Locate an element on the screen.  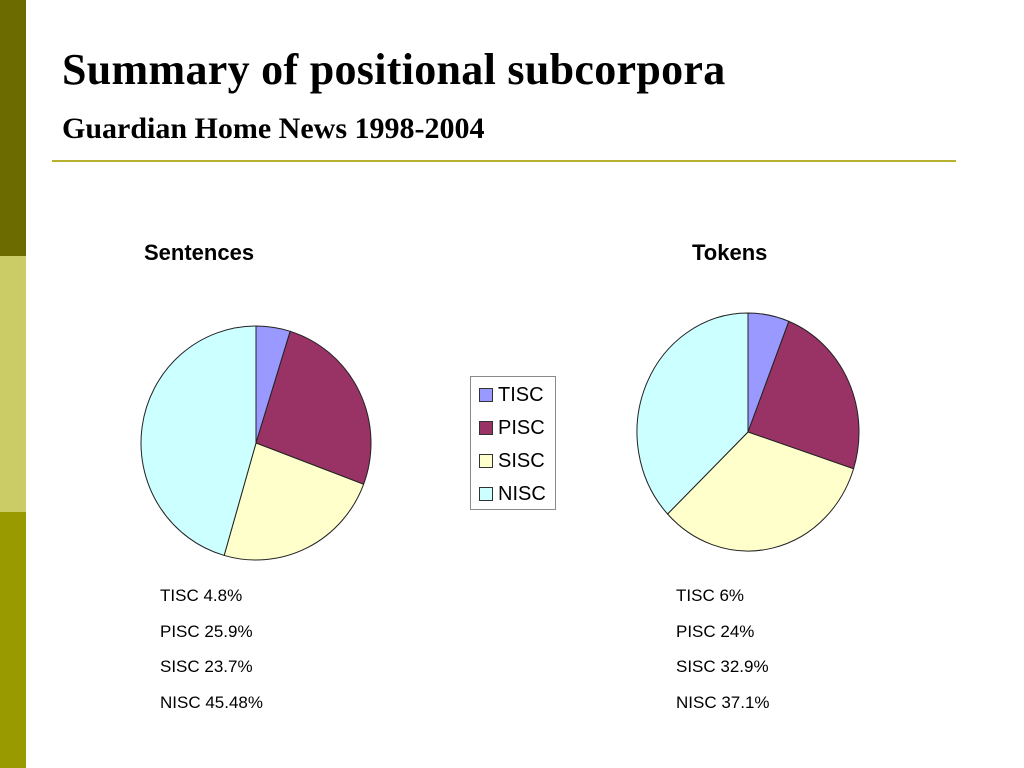
legend-swatch-nisc is located at coordinates (486, 494).